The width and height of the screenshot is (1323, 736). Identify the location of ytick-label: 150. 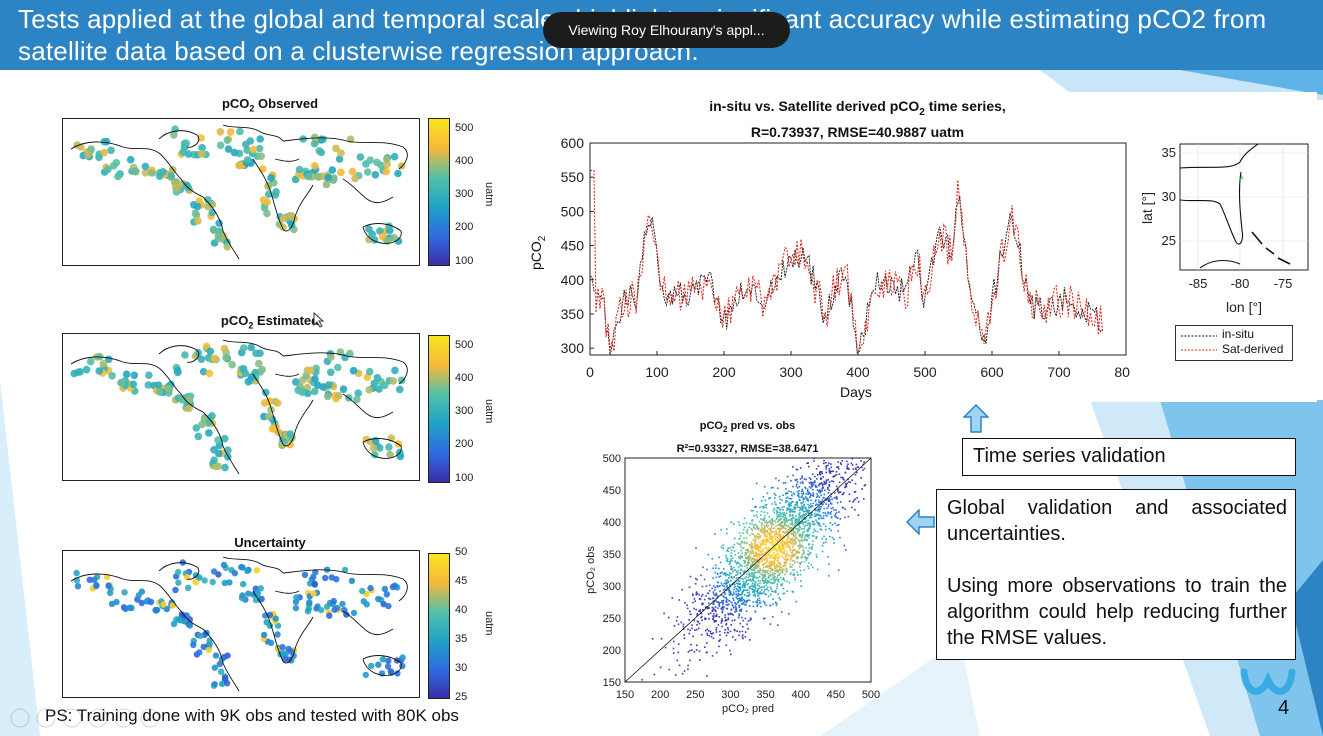
(612, 683).